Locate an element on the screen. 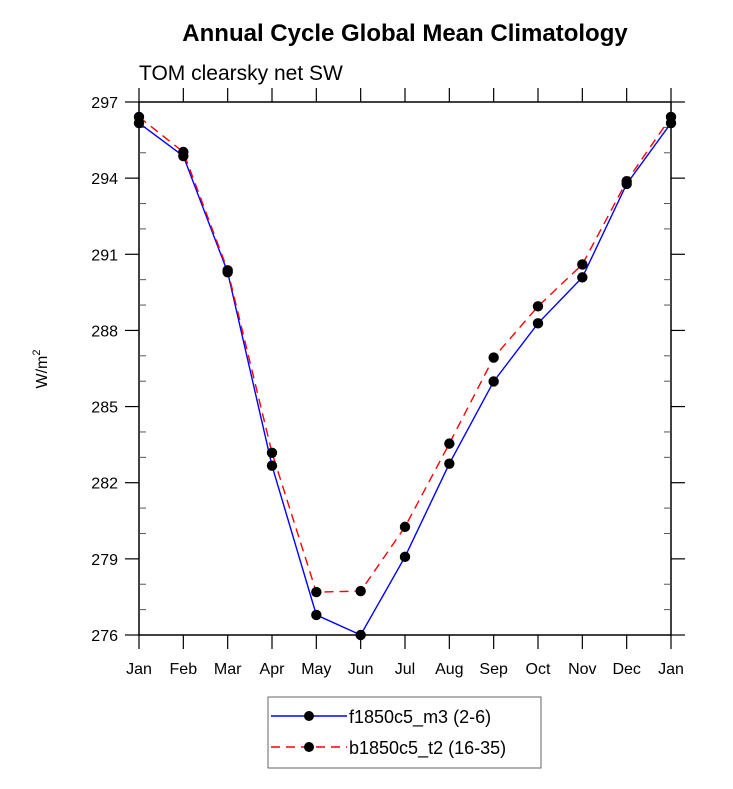 The height and width of the screenshot is (789, 733). y-axis-label-superscript: 2 is located at coordinates (37, 353).